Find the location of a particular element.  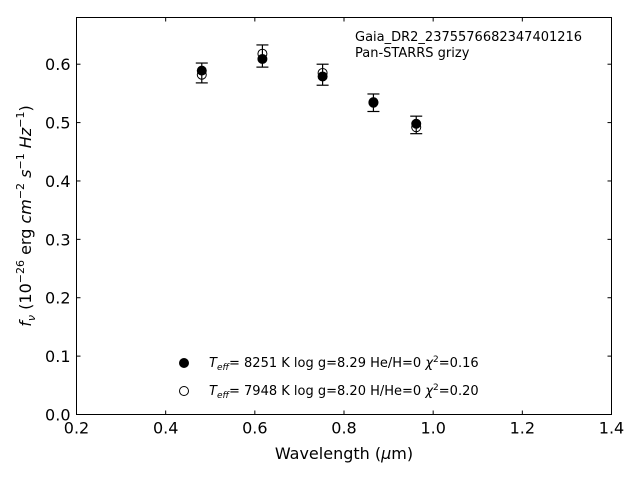

y-tick-label: 0.2 is located at coordinates (57, 298).